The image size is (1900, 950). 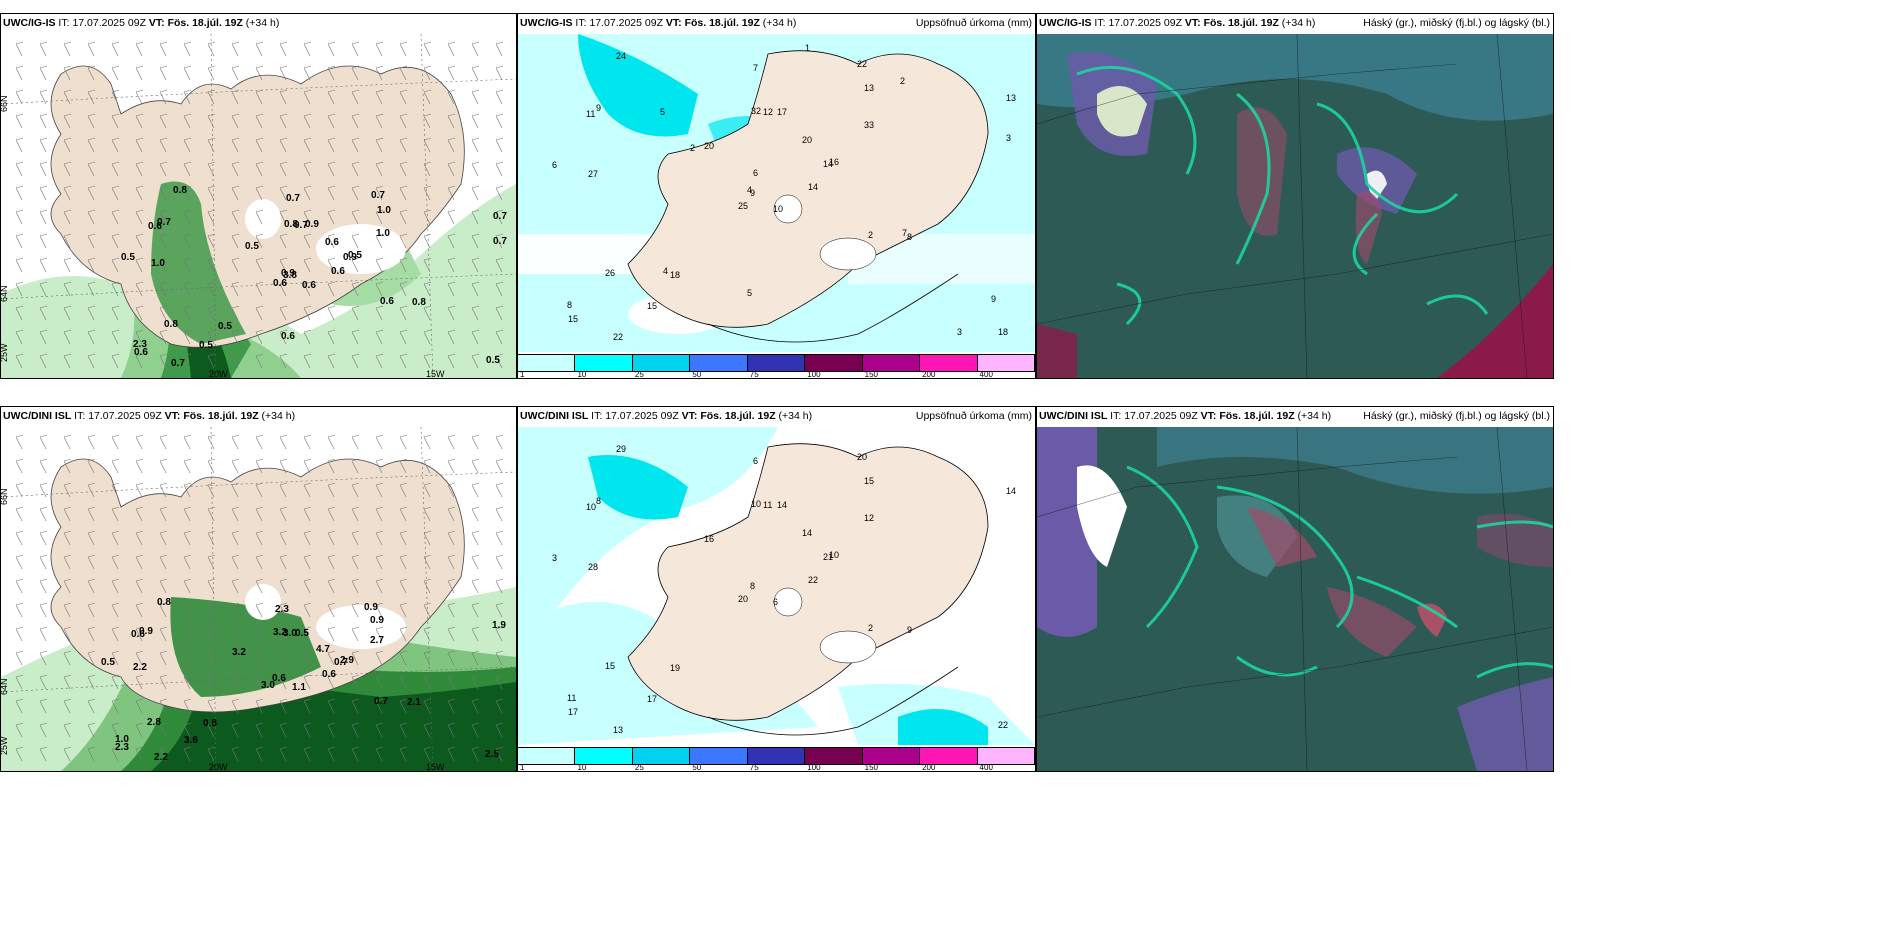 What do you see at coordinates (869, 125) in the screenshot?
I see `value-label: 33` at bounding box center [869, 125].